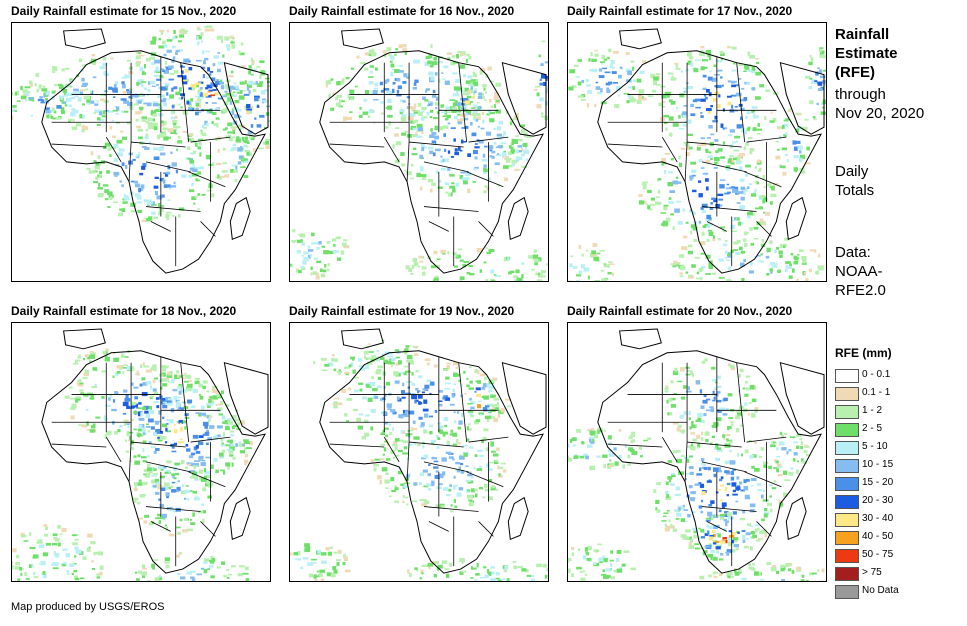 This screenshot has width=967, height=626. I want to click on legend-label: 15 - 20, so click(878, 482).